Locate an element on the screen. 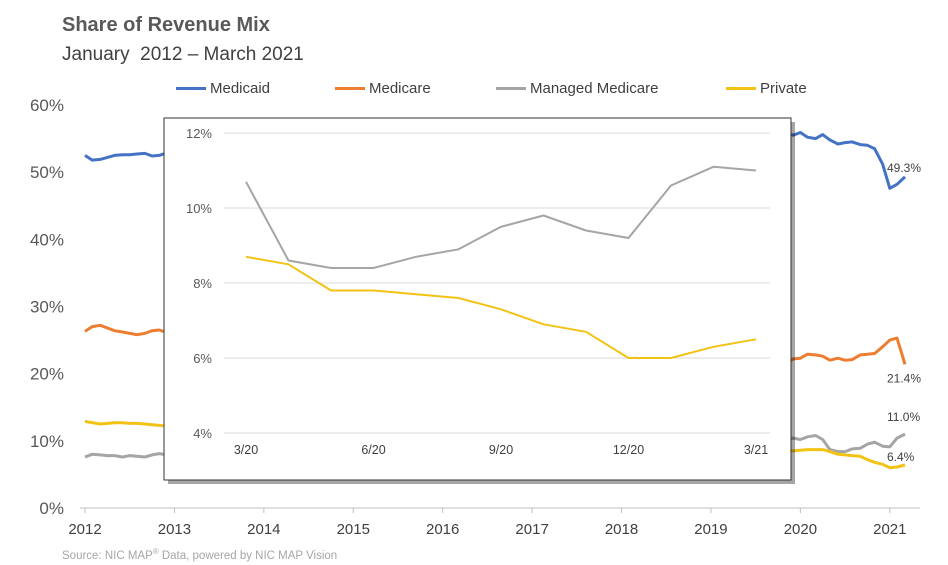 This screenshot has height=565, width=948. inset-y-tick-label: 10% is located at coordinates (199, 208).